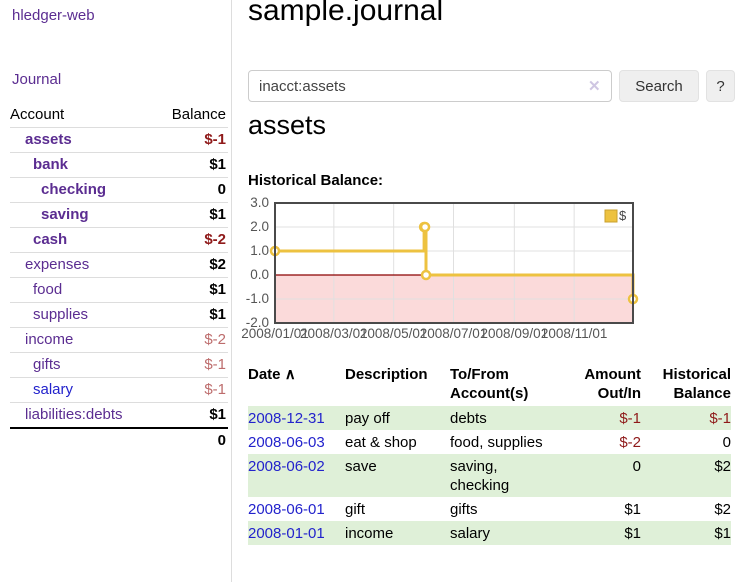 Image resolution: width=742 pixels, height=582 pixels. What do you see at coordinates (720, 86) in the screenshot?
I see `help-button: ?` at bounding box center [720, 86].